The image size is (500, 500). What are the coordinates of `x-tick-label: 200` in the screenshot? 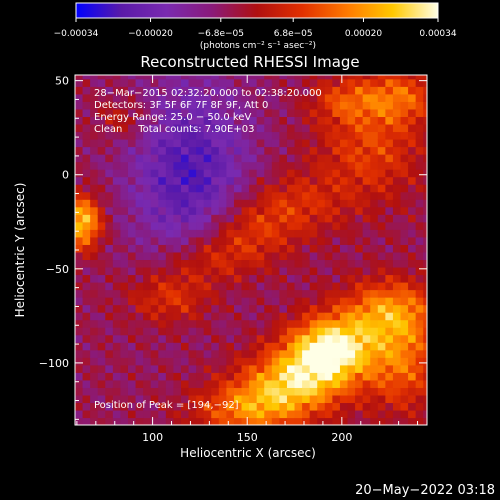 It's located at (341, 437).